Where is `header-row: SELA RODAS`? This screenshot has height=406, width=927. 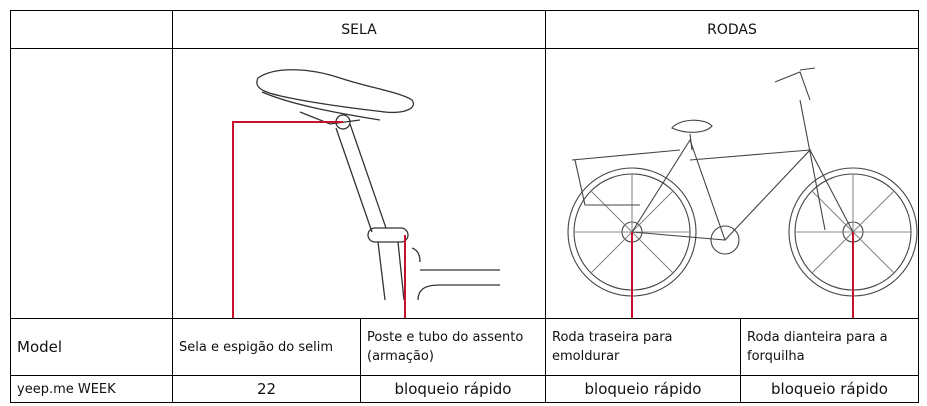 header-row: SELA RODAS is located at coordinates (464, 29).